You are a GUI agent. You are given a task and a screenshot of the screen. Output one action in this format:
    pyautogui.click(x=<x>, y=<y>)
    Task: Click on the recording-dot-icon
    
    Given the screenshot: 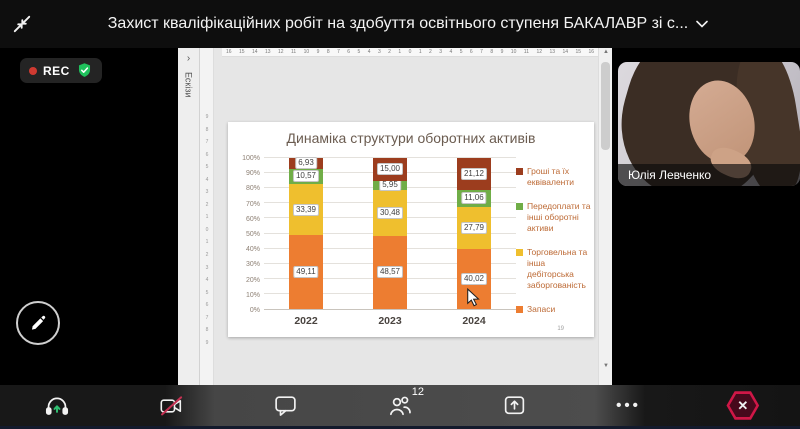 What is the action you would take?
    pyautogui.click(x=33, y=70)
    